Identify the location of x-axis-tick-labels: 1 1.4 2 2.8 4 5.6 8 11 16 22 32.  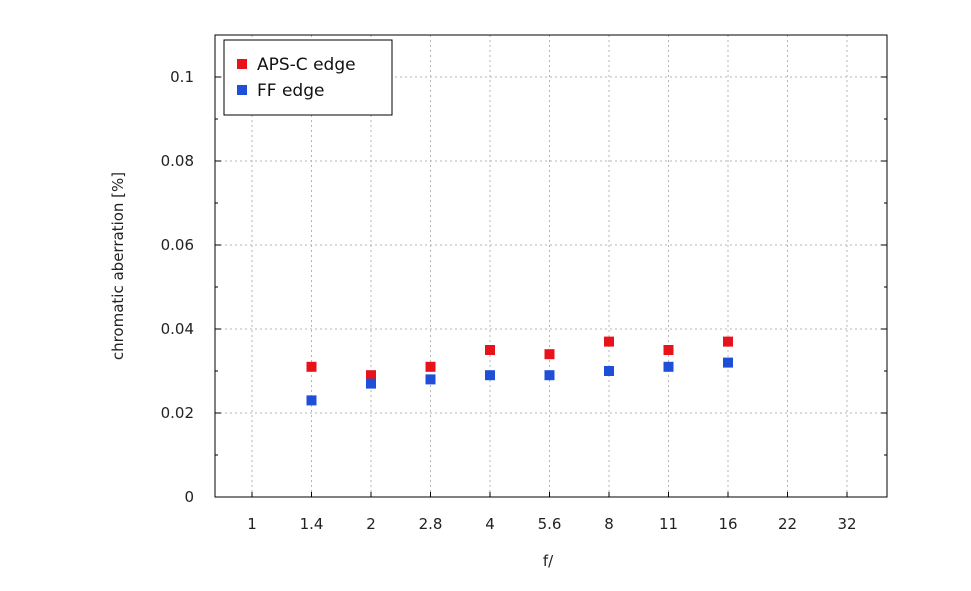
(551, 524).